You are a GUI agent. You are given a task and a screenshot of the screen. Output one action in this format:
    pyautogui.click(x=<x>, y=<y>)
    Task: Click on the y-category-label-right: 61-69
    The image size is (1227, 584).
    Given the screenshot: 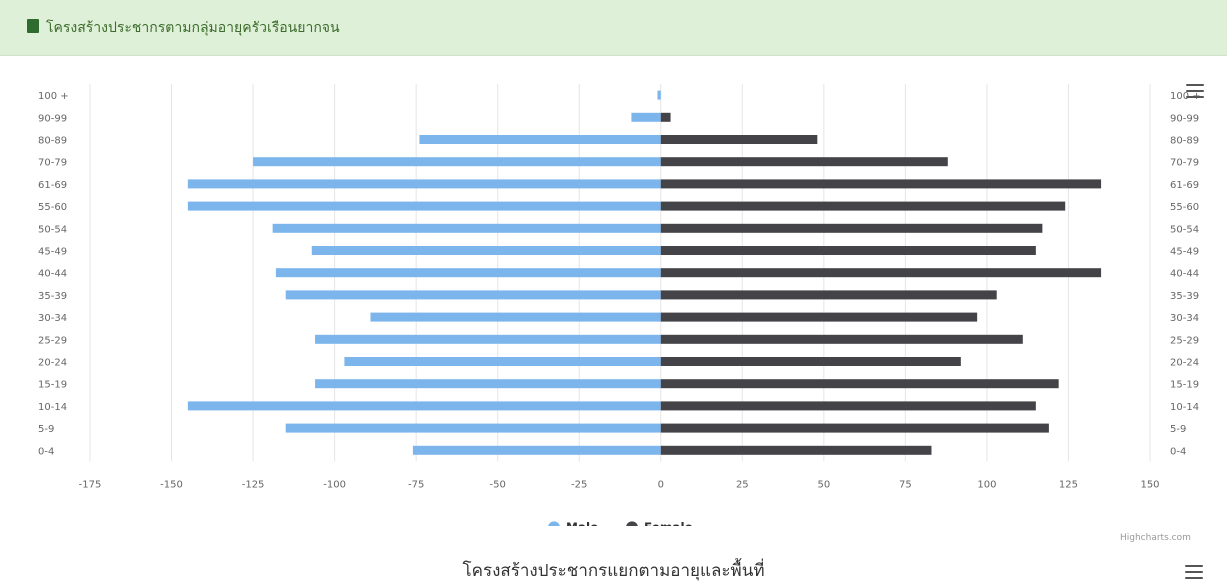 What is the action you would take?
    pyautogui.click(x=1184, y=185)
    